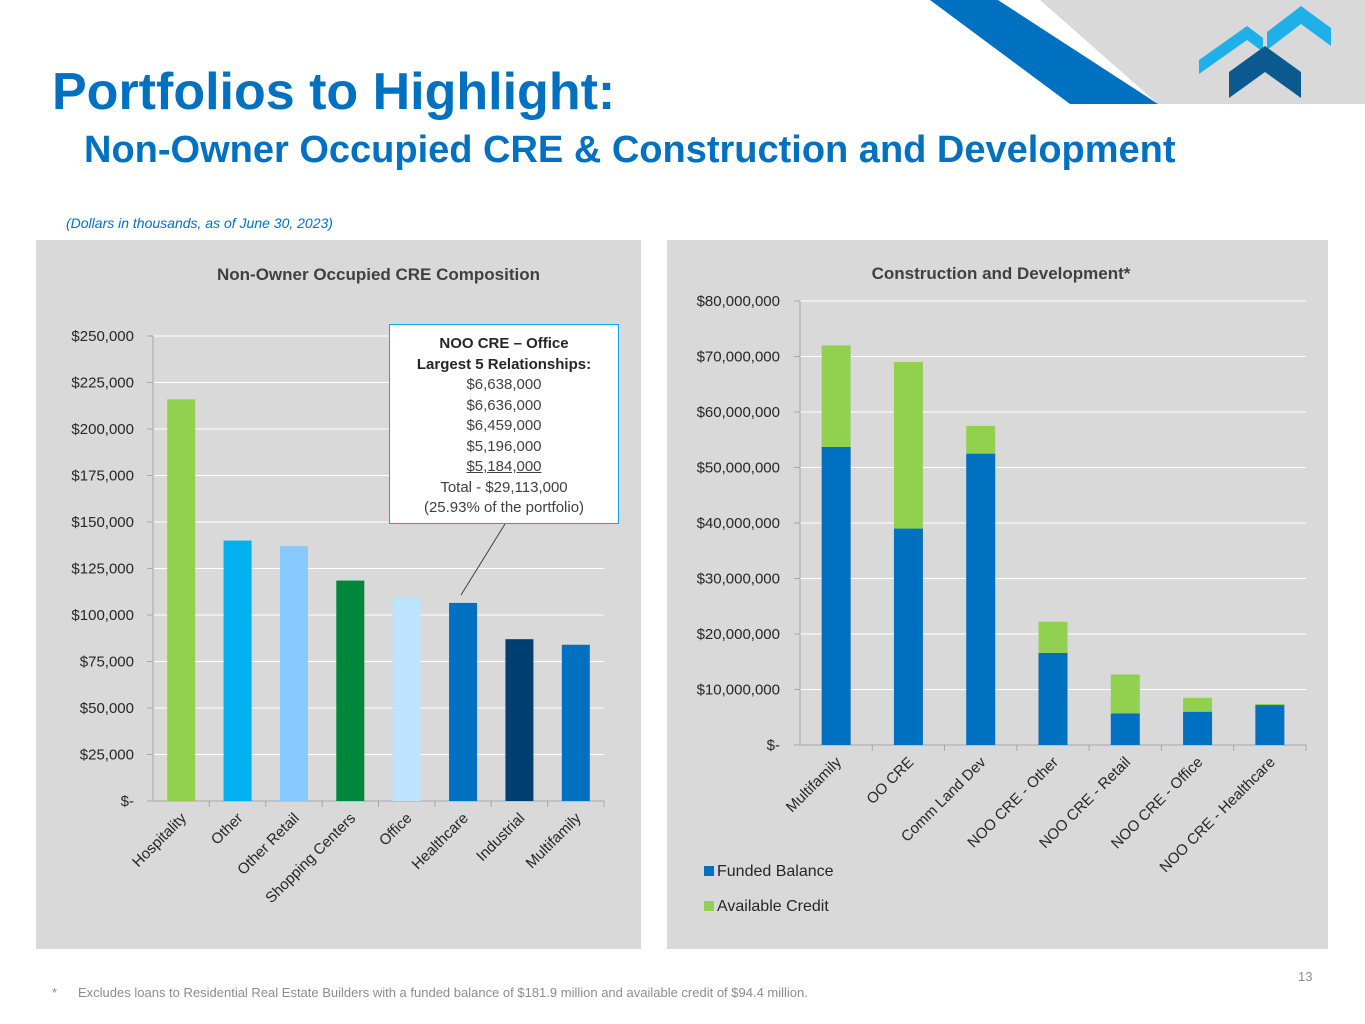  I want to click on page-title: Portfolios to Highlight:, so click(334, 92).